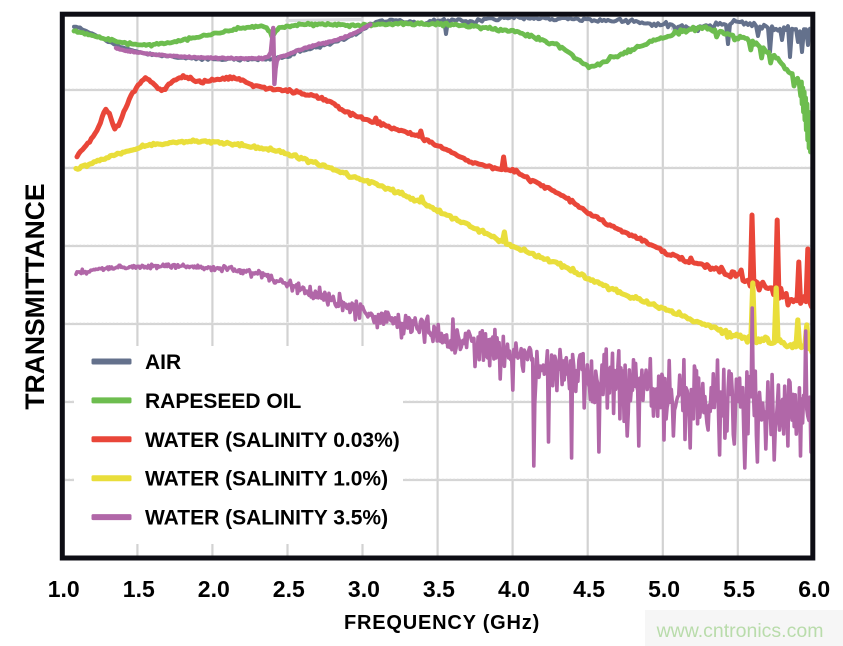 This screenshot has width=843, height=646. I want to click on svg-text: 5.5, so click(739, 589).